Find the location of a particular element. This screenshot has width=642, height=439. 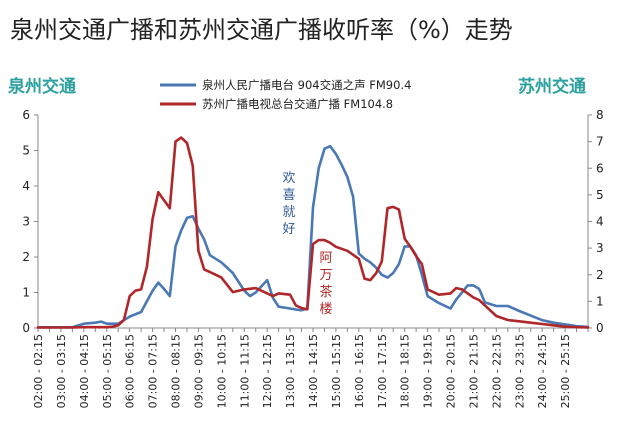

right-axis-label: 苏州交通 is located at coordinates (552, 86).